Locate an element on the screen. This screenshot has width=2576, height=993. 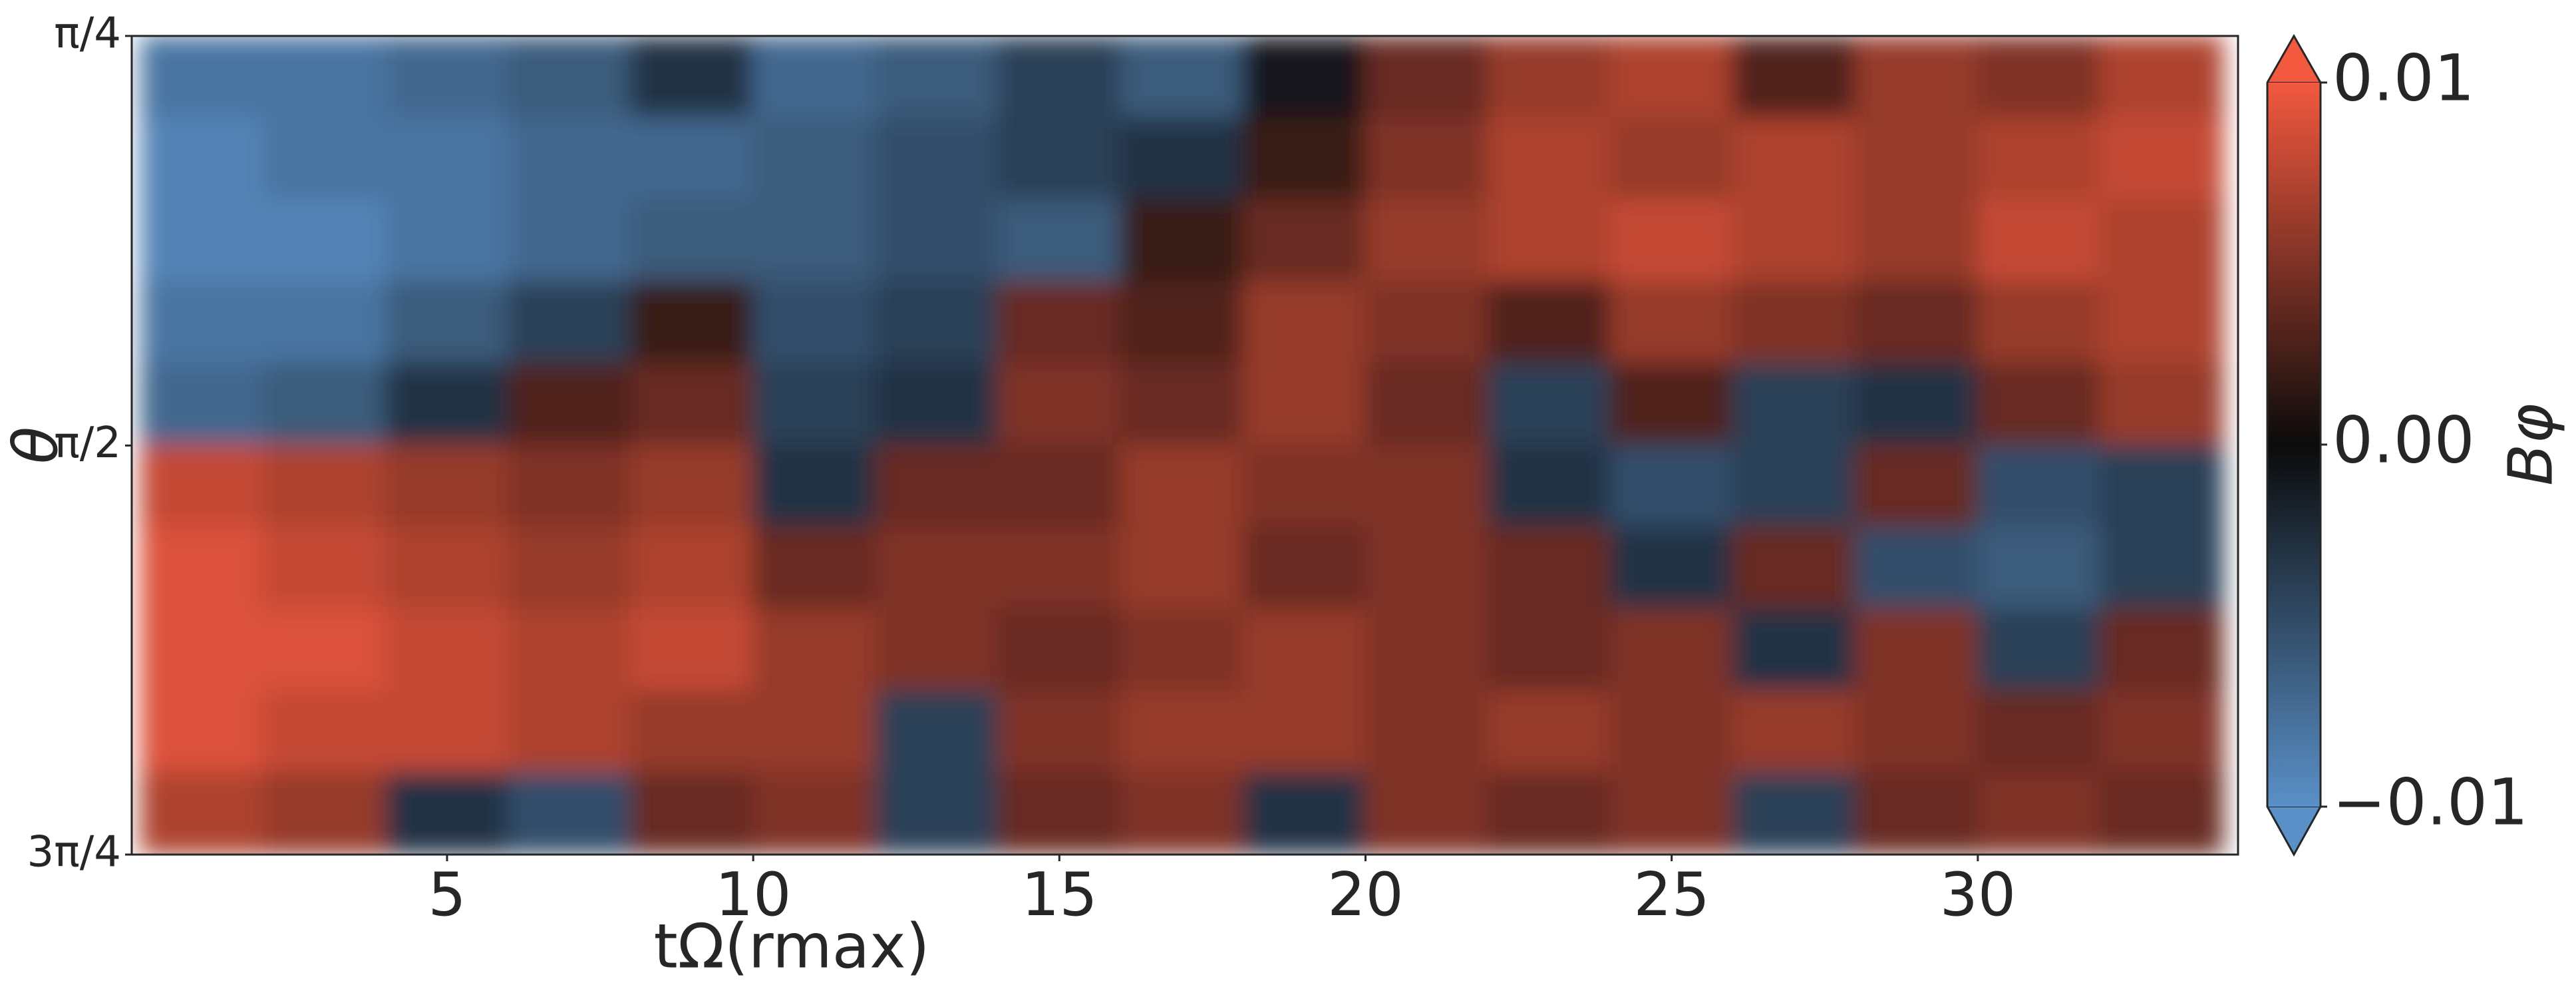
x-tick-label: 30 is located at coordinates (1978, 895).